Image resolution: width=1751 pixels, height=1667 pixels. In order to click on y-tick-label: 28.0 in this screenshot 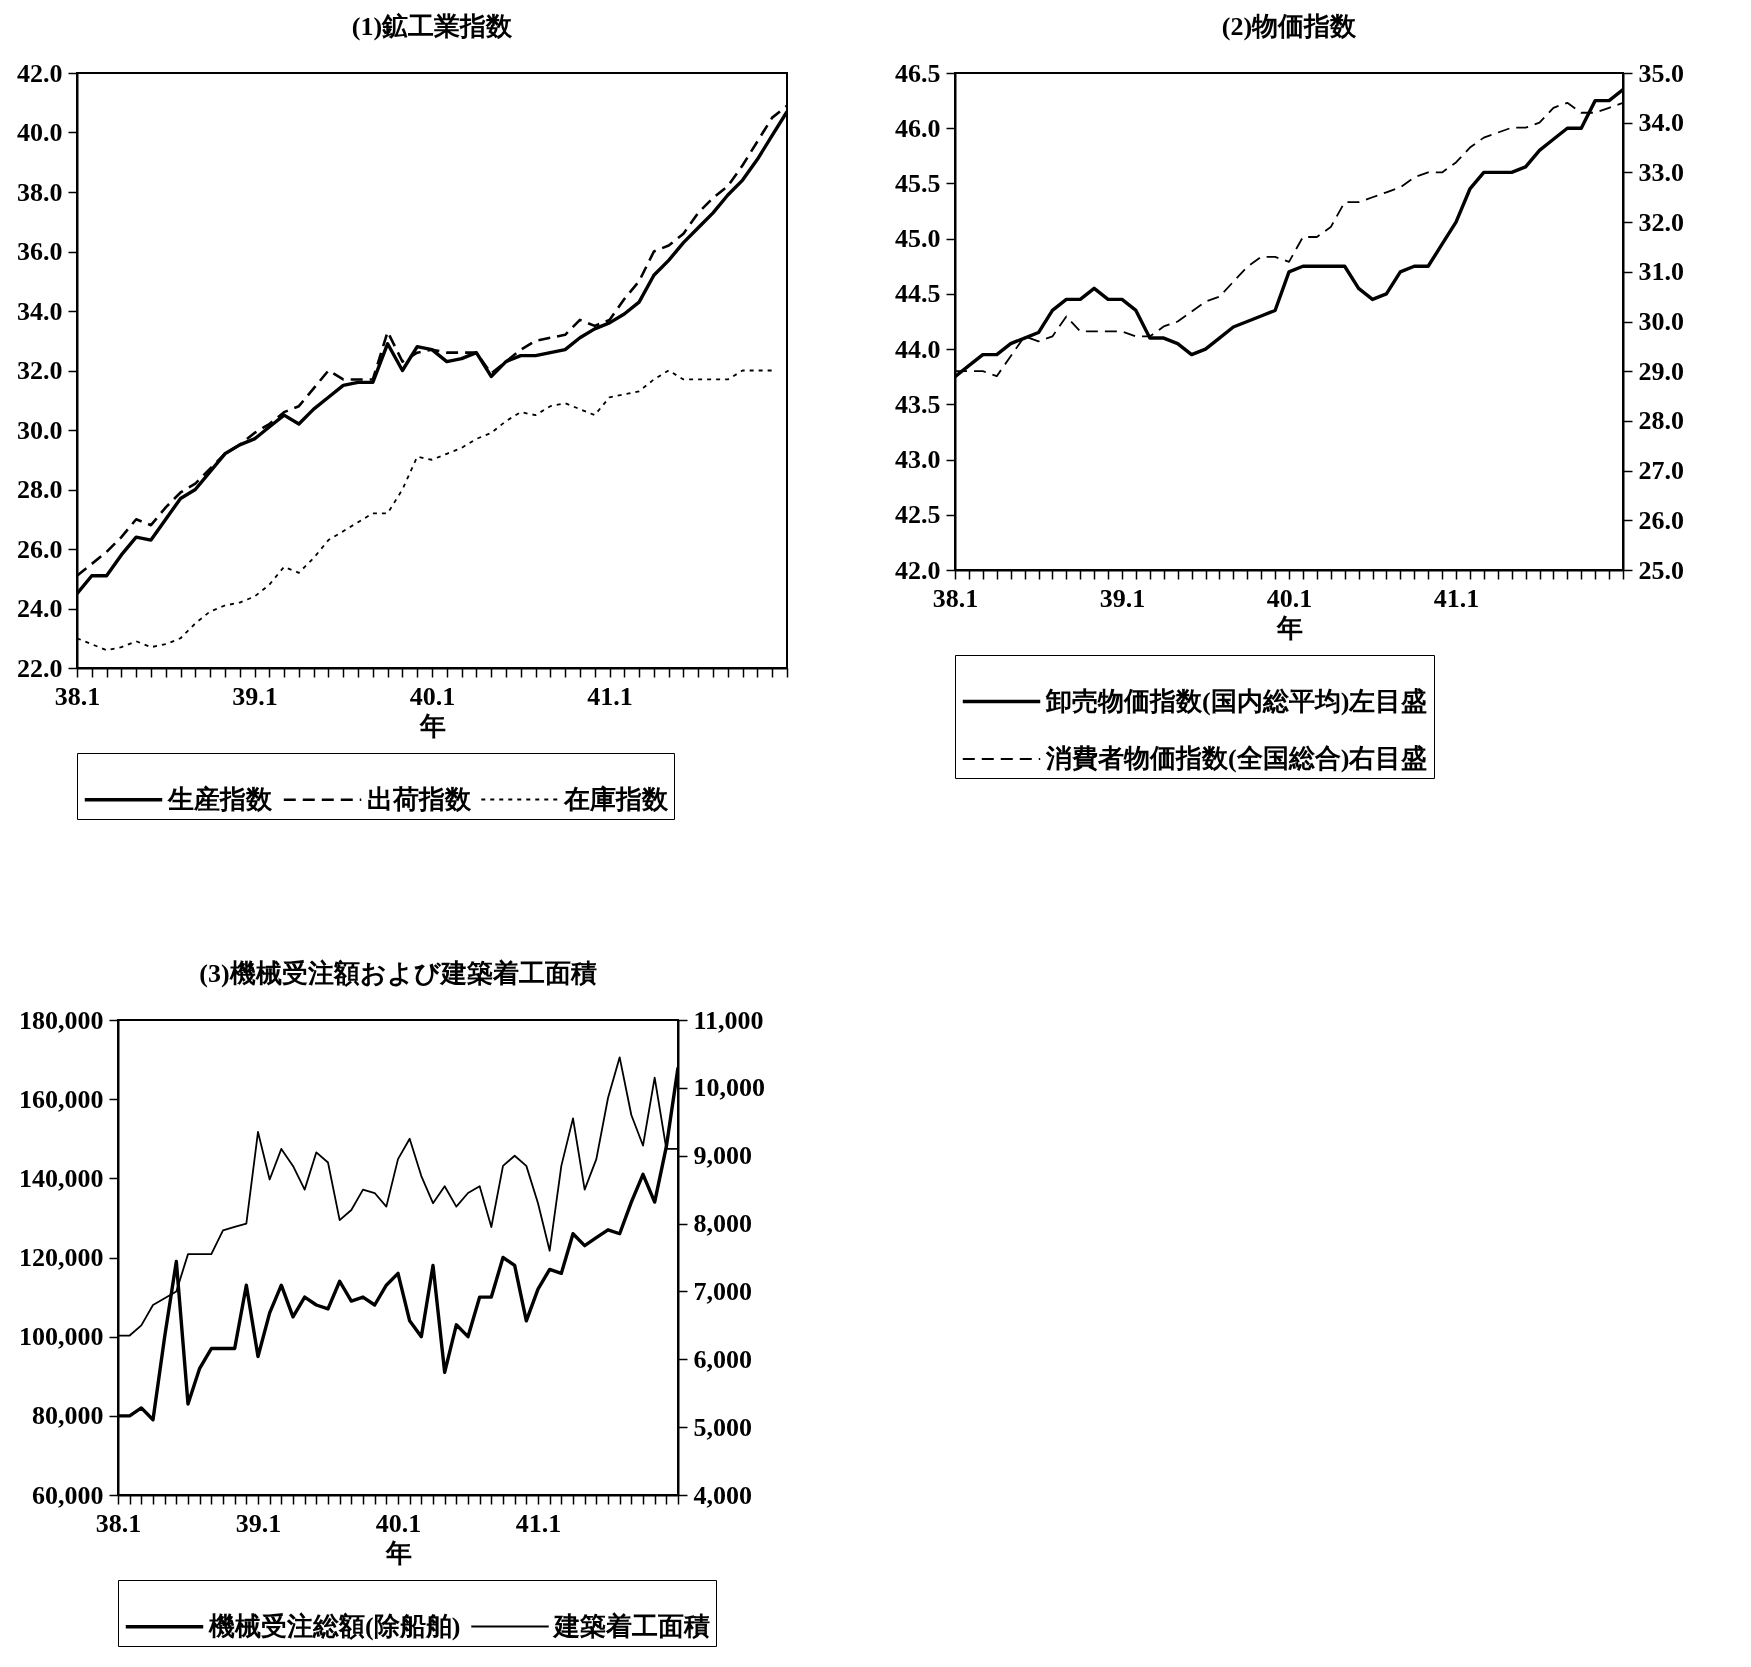, I will do `click(40, 489)`.